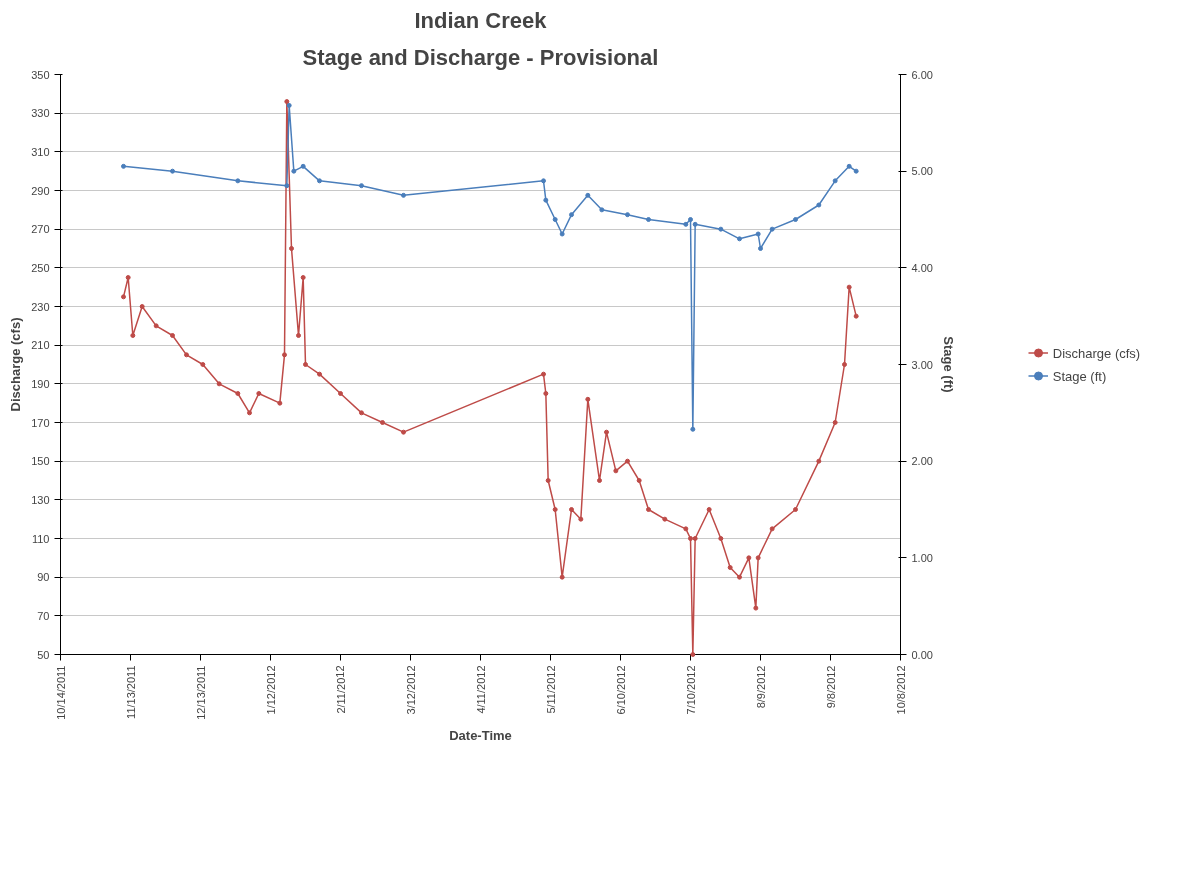  Describe the element at coordinates (40, 538) in the screenshot. I see `y-tick-label: 110` at that location.